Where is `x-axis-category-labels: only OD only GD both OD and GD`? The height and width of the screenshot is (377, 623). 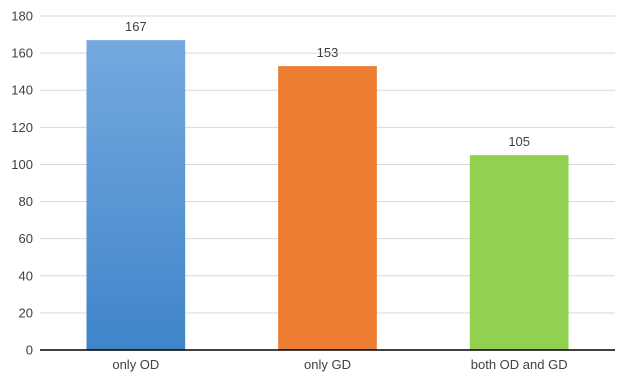
x-axis-category-labels: only OD only GD both OD and GD is located at coordinates (339, 364).